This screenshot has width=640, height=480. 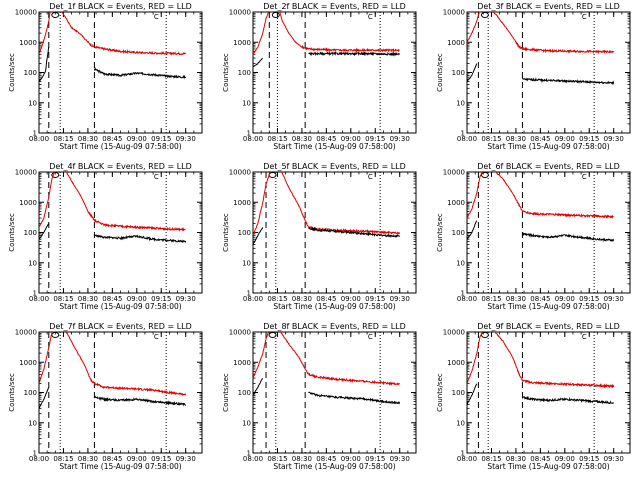 I want to click on plot-frame, so click(x=120, y=232).